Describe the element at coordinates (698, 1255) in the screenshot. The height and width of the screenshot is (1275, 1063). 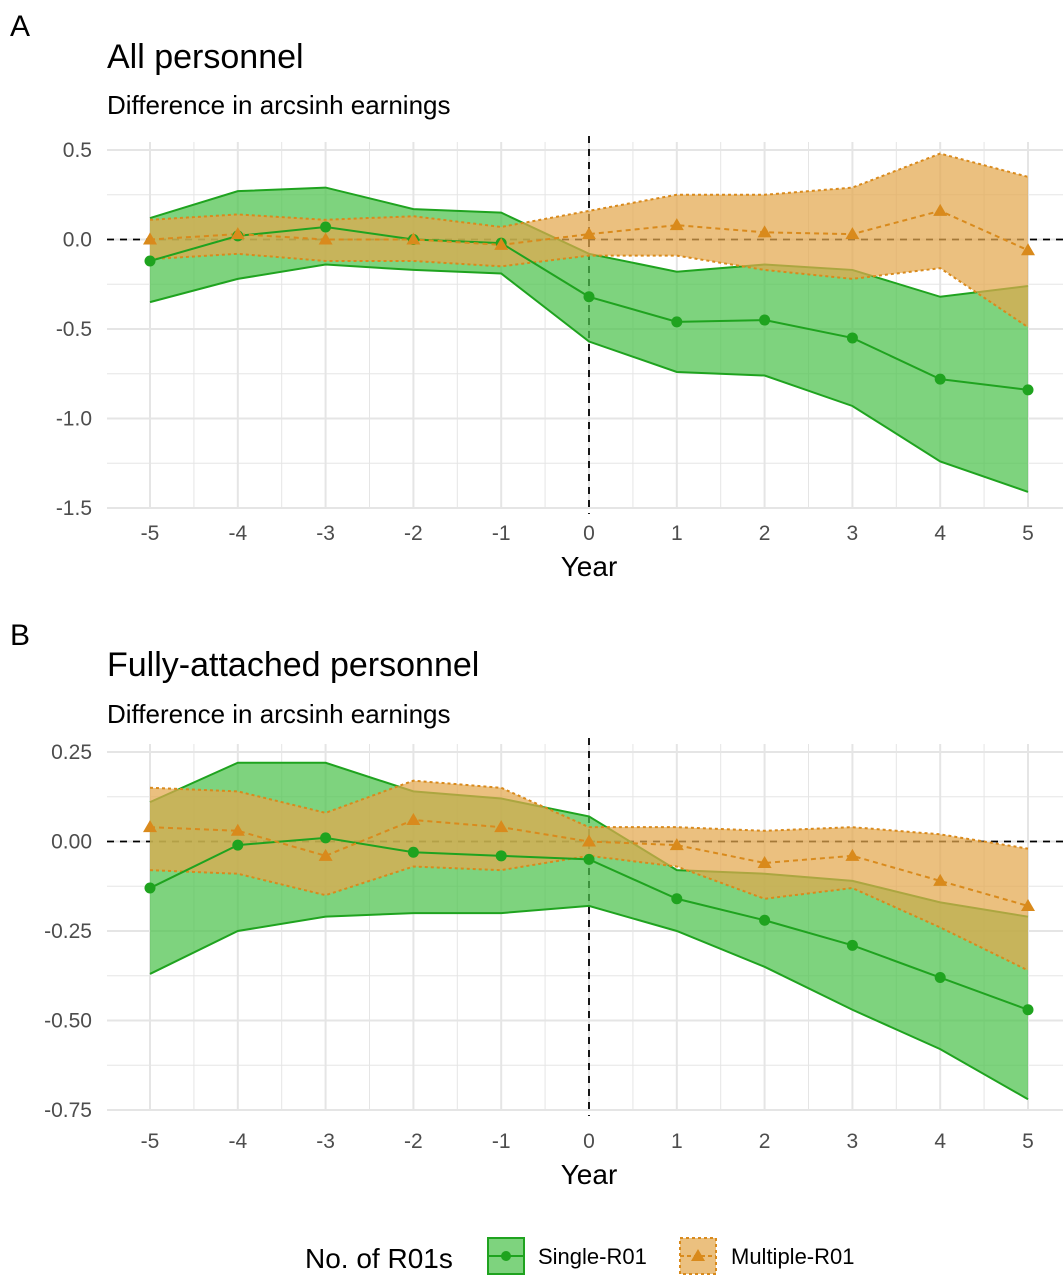
I see `legend-marker-triangle` at that location.